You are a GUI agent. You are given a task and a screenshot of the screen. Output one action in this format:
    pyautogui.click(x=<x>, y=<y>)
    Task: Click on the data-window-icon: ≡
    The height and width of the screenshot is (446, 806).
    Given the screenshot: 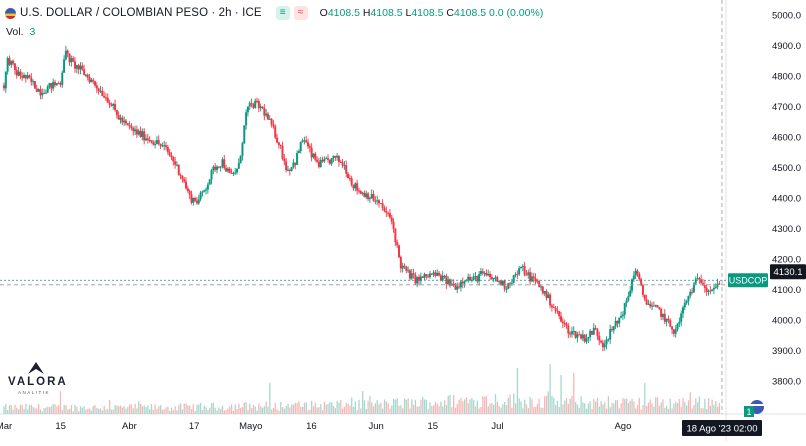 What is the action you would take?
    pyautogui.click(x=282, y=13)
    